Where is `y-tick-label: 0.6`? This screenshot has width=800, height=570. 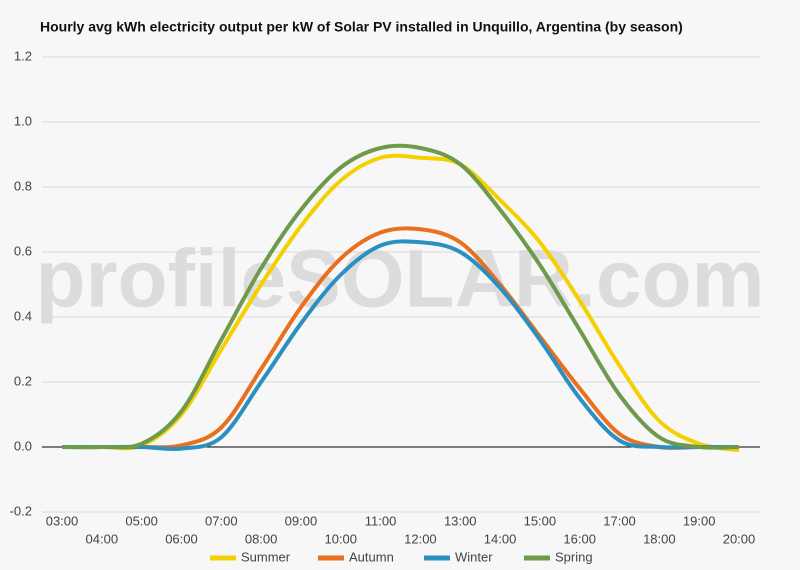 y-tick-label: 0.6 is located at coordinates (23, 250).